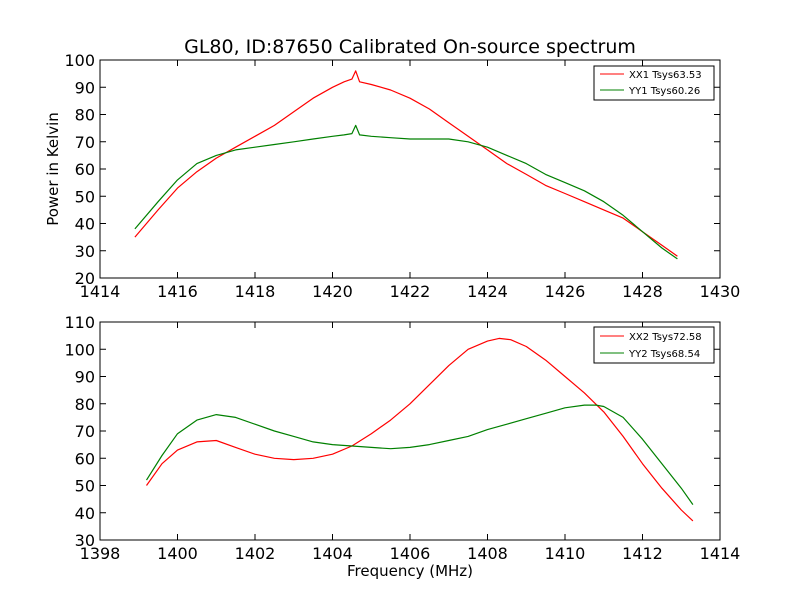 This screenshot has width=800, height=600. I want to click on bottom-plot-legend: XX2 Tsys72.58 YY2 Tsys68.54, so click(654, 345).